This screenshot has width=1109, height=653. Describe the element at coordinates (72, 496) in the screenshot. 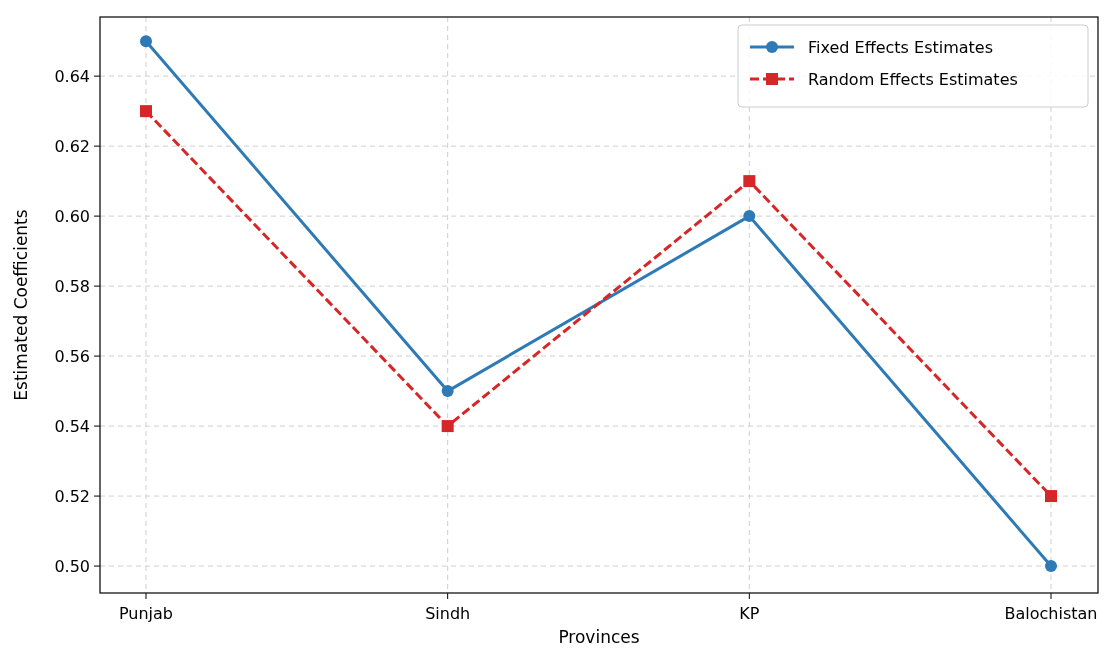

I see `y-tick-label: 0.52` at that location.